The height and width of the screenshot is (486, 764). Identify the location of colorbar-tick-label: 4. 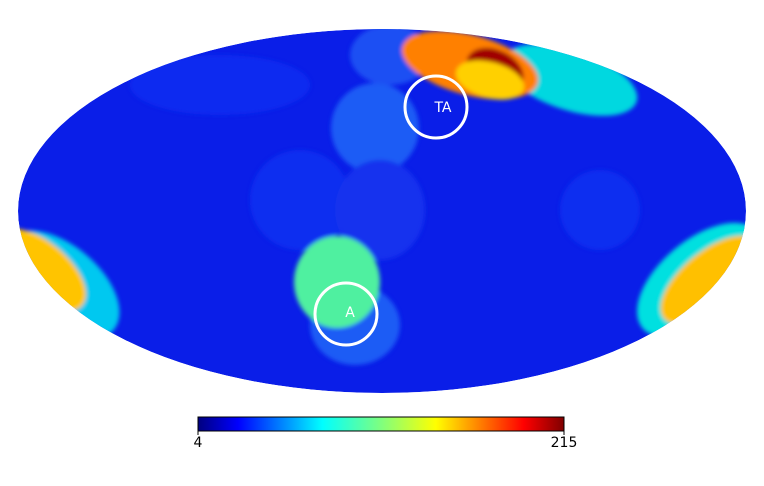
(198, 443).